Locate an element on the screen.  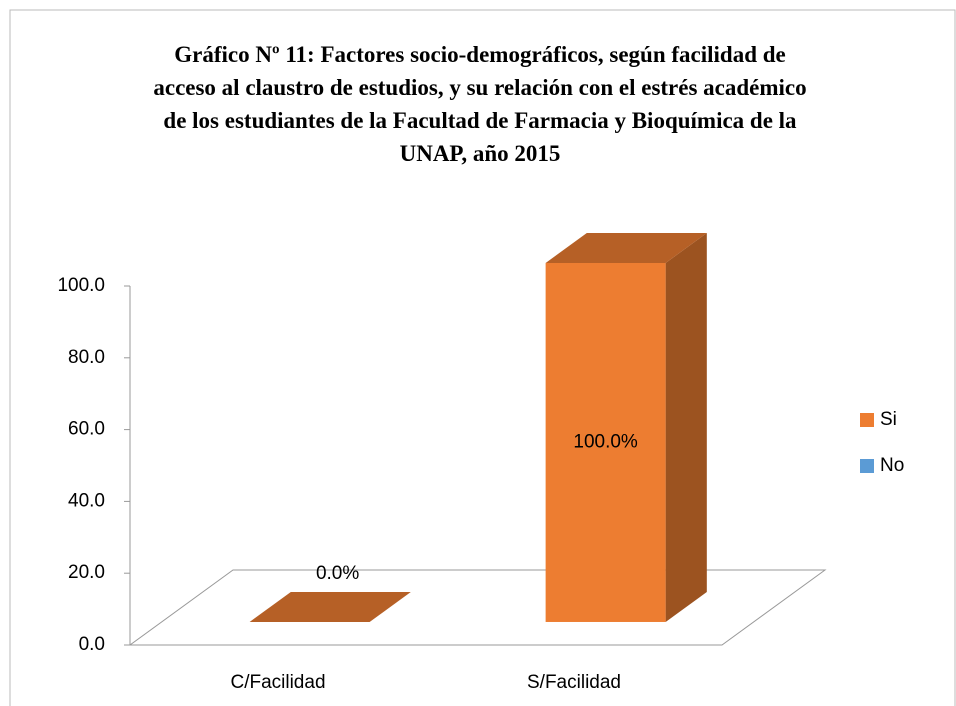
legend-label: Si is located at coordinates (888, 419).